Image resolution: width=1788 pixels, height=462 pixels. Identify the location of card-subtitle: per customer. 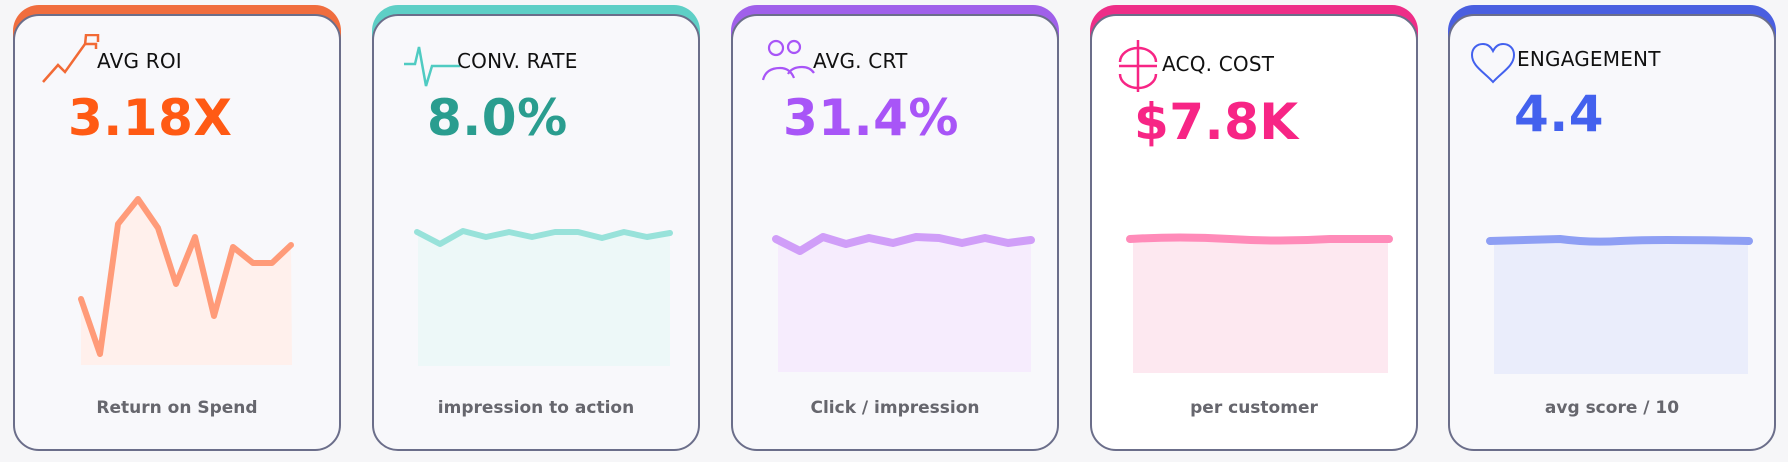
(1254, 408).